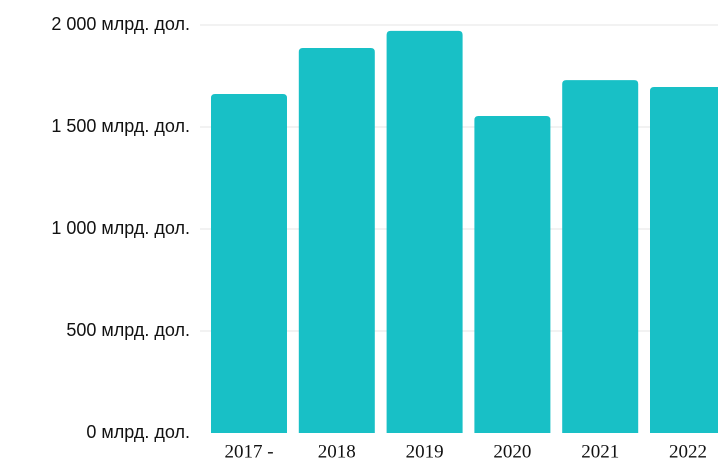 This screenshot has width=718, height=465. Describe the element at coordinates (138, 432) in the screenshot. I see `y-tick-label: 0 млрд. дол.` at that location.